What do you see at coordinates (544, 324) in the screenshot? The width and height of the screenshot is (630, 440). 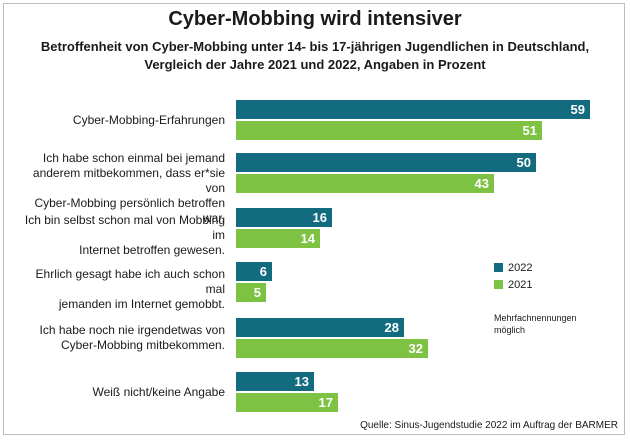 I see `footnote-multiple-answers: Mehrfachnennungen möglich` at bounding box center [544, 324].